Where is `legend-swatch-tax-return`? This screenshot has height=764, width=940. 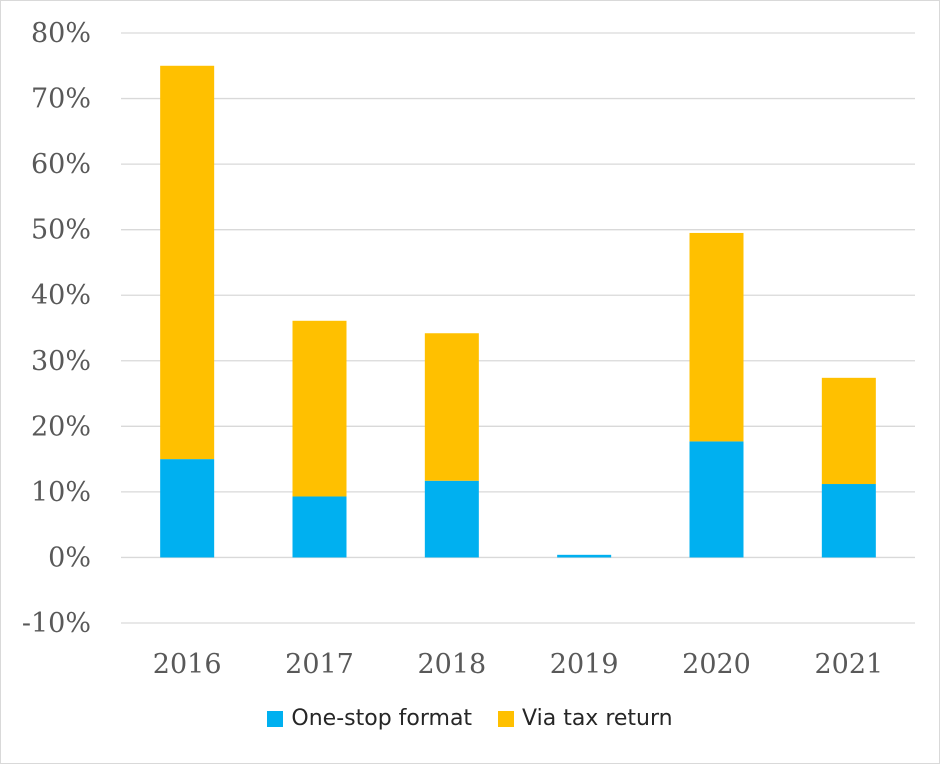
legend-swatch-tax-return is located at coordinates (506, 718).